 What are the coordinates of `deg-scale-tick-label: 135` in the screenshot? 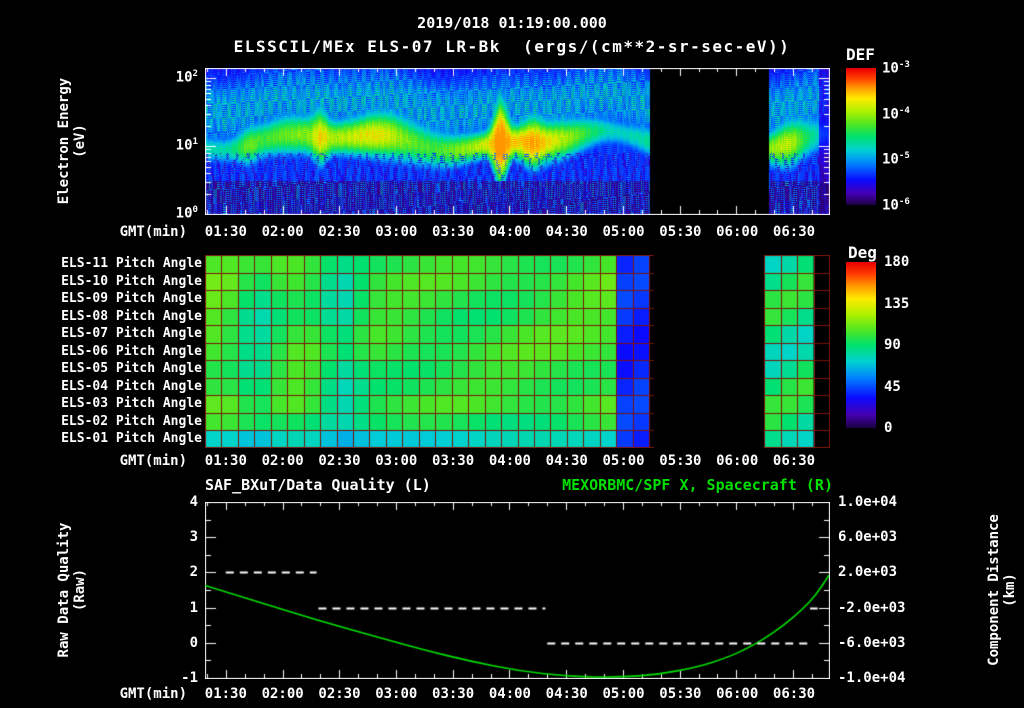 It's located at (897, 303).